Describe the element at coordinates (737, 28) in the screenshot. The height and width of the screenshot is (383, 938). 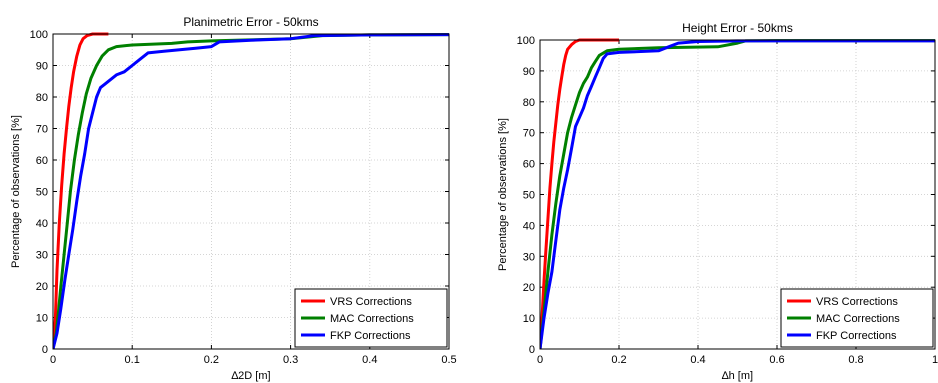
I see `chart-title: Height Error - 50kms` at that location.